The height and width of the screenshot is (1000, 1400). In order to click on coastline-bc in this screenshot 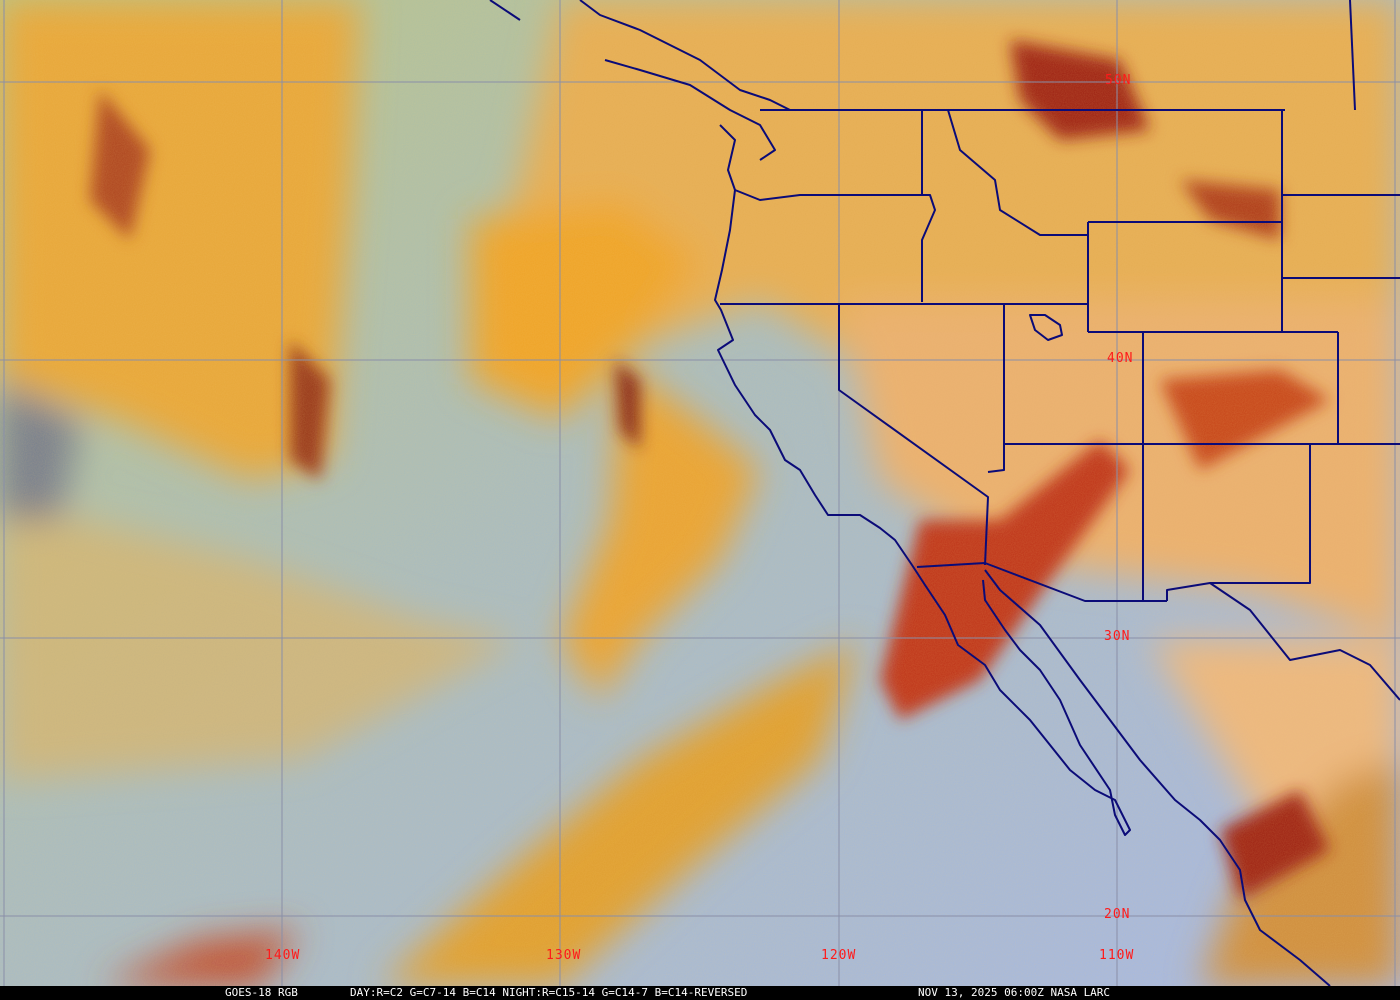, I will do `click(640, 80)`.